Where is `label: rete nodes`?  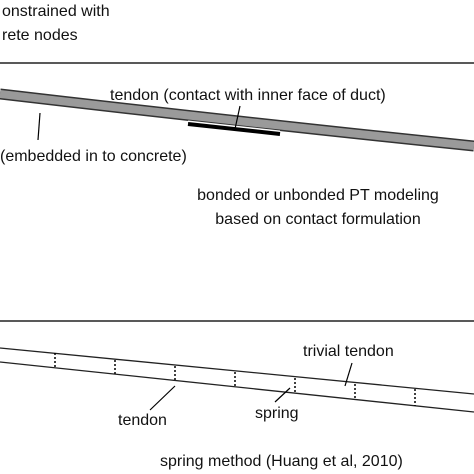 label: rete nodes is located at coordinates (40, 35).